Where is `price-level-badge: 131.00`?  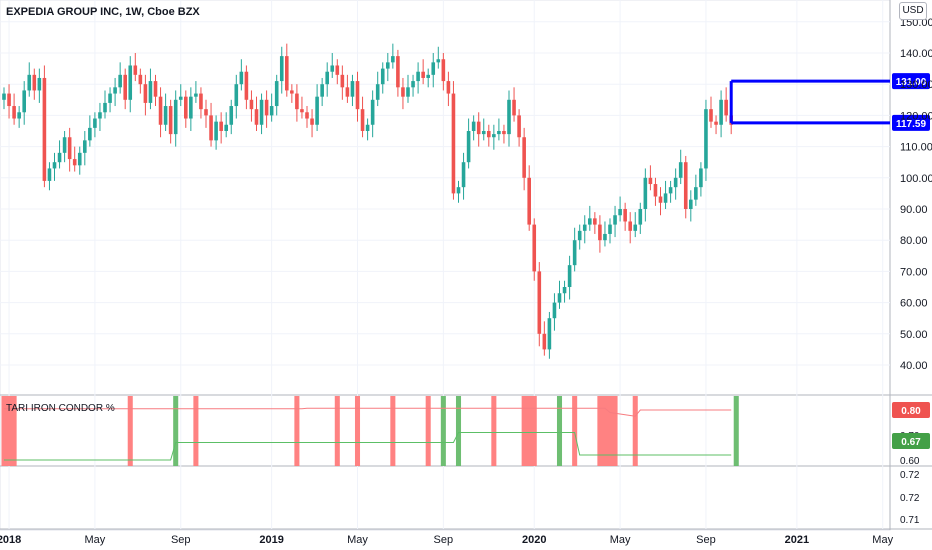
price-level-badge: 131.00 is located at coordinates (911, 82).